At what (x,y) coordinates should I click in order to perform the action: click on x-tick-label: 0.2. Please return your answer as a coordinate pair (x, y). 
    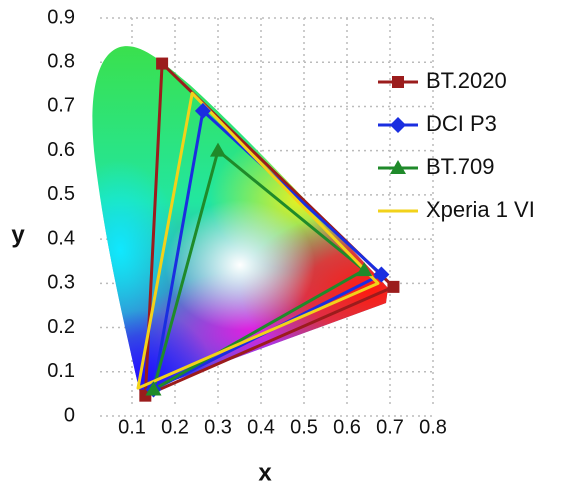
    Looking at the image, I should click on (175, 427).